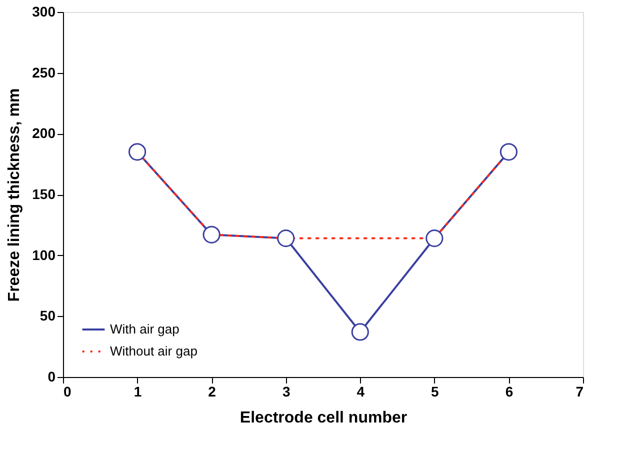 The image size is (635, 463). What do you see at coordinates (44, 254) in the screenshot?
I see `y-tick-label: 100` at bounding box center [44, 254].